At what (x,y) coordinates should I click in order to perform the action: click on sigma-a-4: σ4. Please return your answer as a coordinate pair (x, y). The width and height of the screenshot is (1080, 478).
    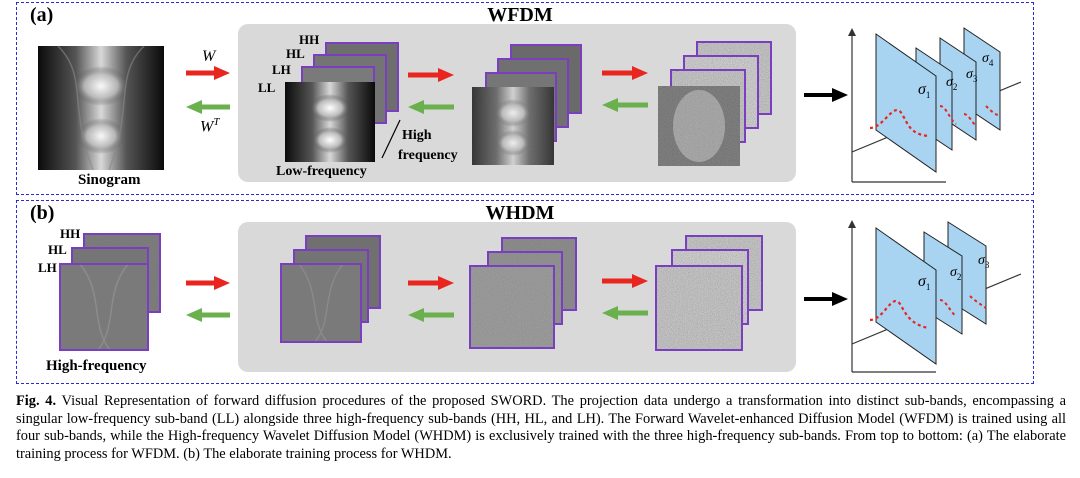
    Looking at the image, I should click on (988, 59).